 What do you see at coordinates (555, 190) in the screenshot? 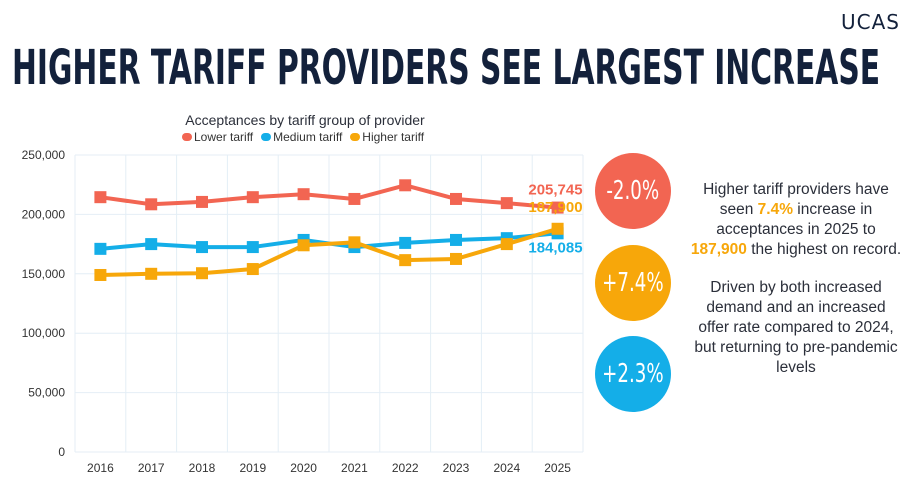
I see `end-data-label: 205,745` at bounding box center [555, 190].